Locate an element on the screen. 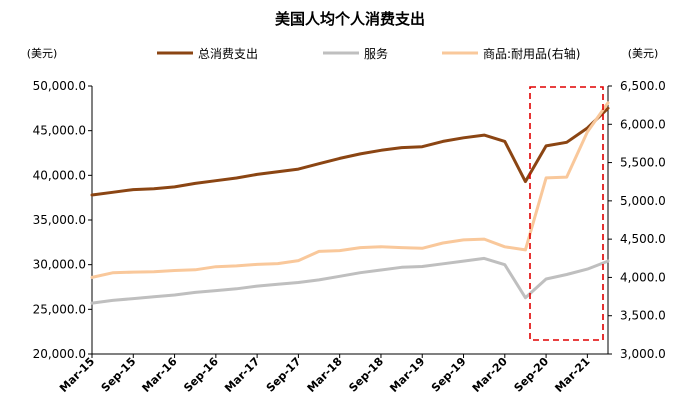 The height and width of the screenshot is (412, 684). left-tick-label: 35,000.0 is located at coordinates (59, 220).